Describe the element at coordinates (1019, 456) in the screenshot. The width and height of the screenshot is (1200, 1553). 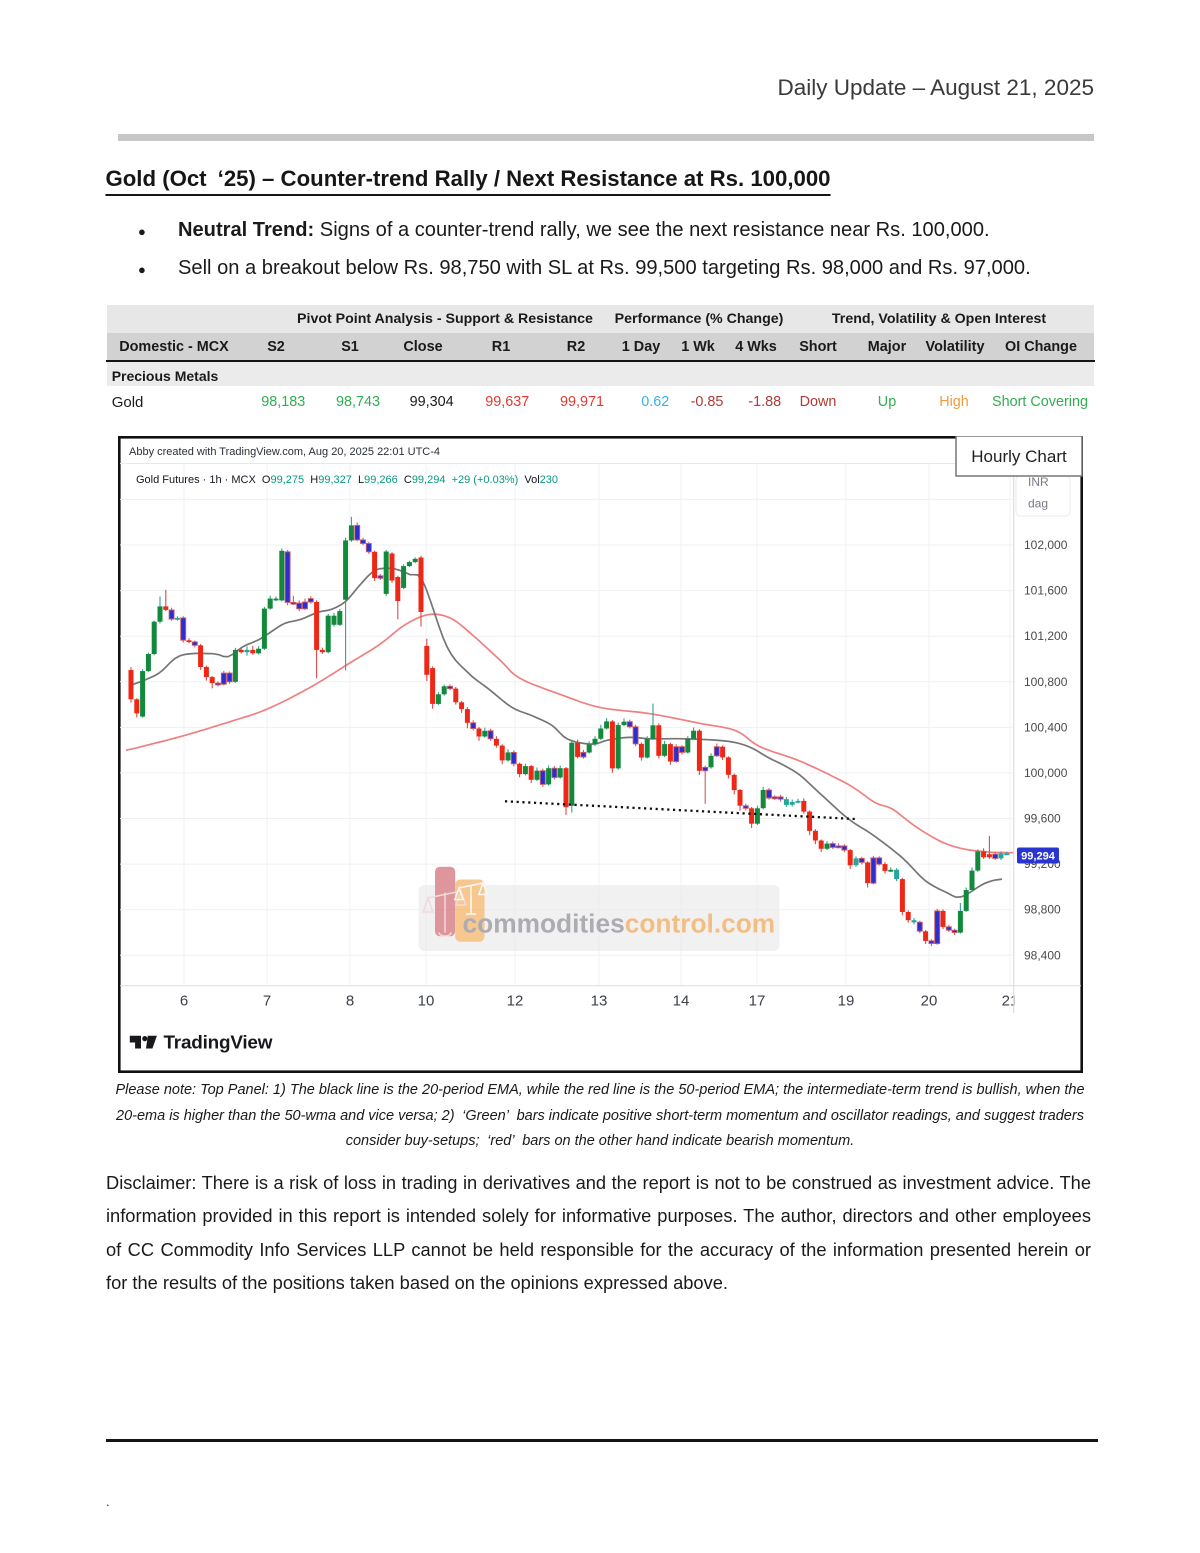
I see `svg-text: Hourly Chart` at that location.